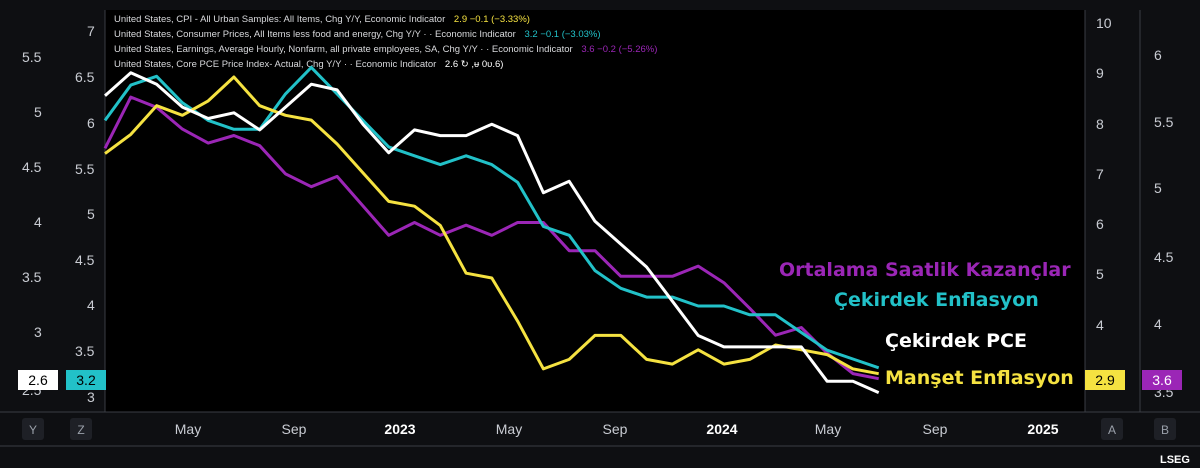  What do you see at coordinates (85, 260) in the screenshot?
I see `z-tick: 4.5` at bounding box center [85, 260].